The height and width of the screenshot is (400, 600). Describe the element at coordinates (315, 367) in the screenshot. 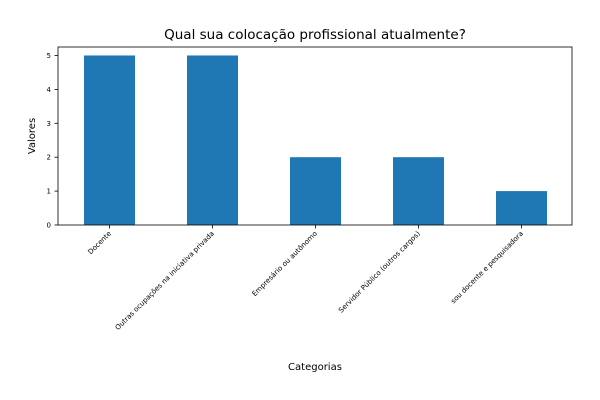

I see `x-axis-label: Categorias` at that location.